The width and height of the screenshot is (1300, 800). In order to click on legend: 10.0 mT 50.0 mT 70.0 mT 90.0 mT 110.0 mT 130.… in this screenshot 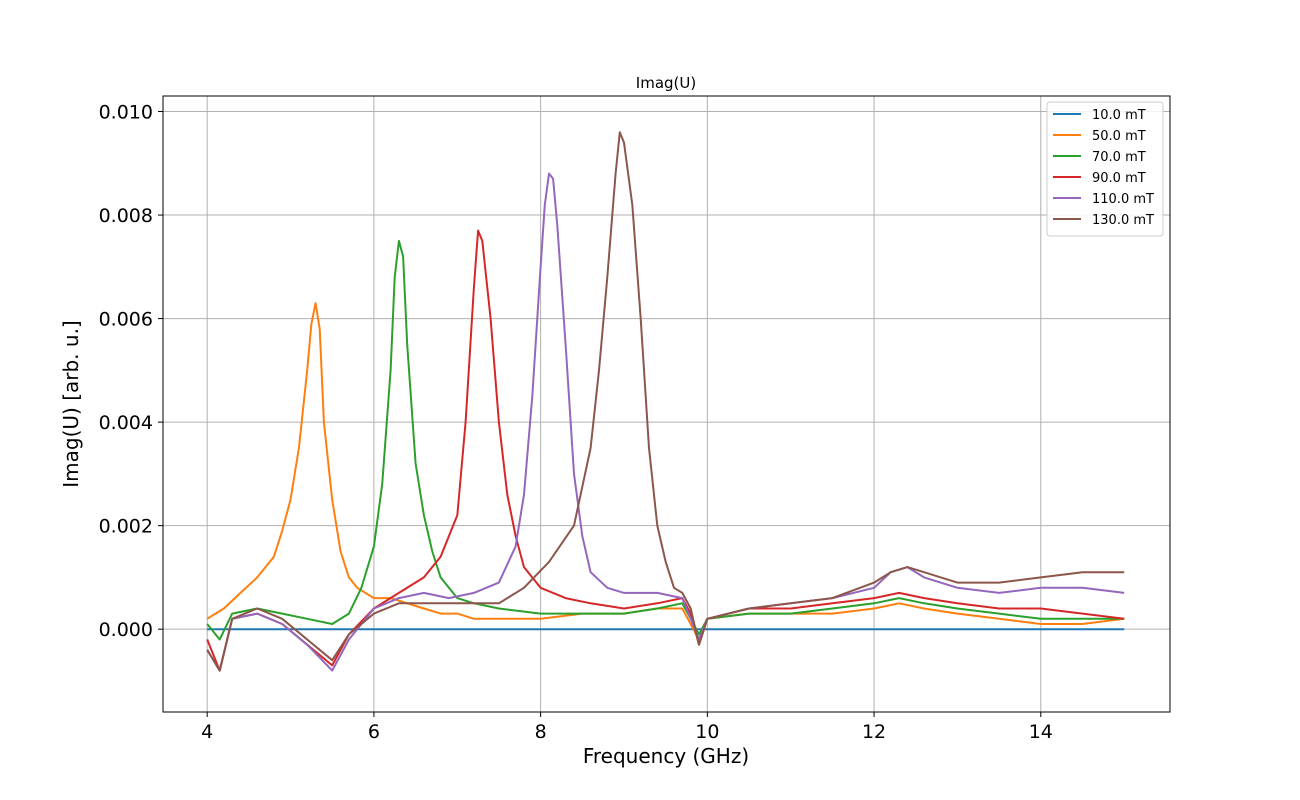, I will do `click(1105, 169)`.